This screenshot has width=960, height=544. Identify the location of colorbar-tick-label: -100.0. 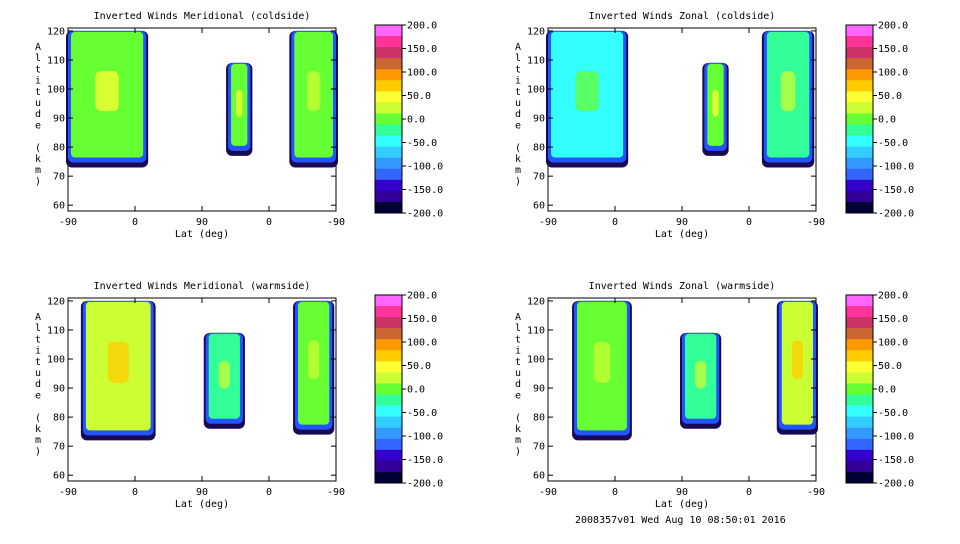
(896, 167).